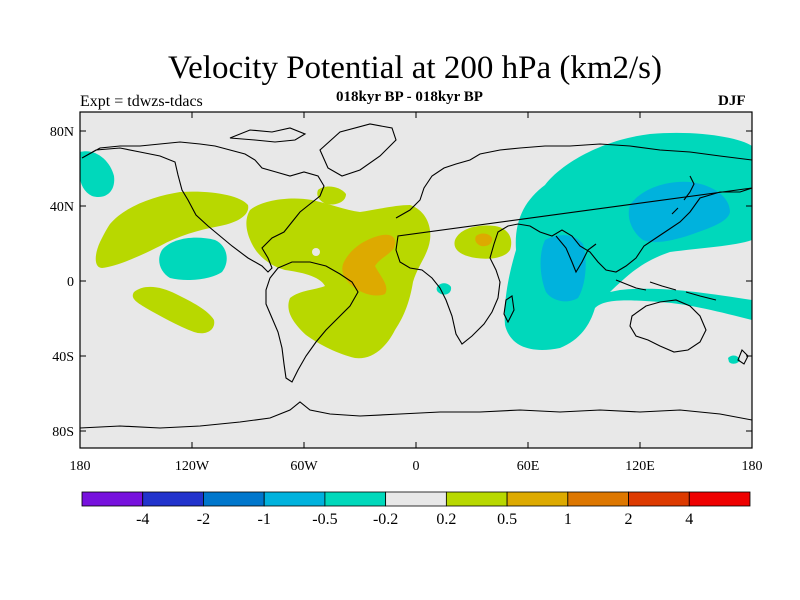 The width and height of the screenshot is (800, 600). Describe the element at coordinates (141, 101) in the screenshot. I see `experiment-label: Expt = tdwzs-tdacs` at that location.